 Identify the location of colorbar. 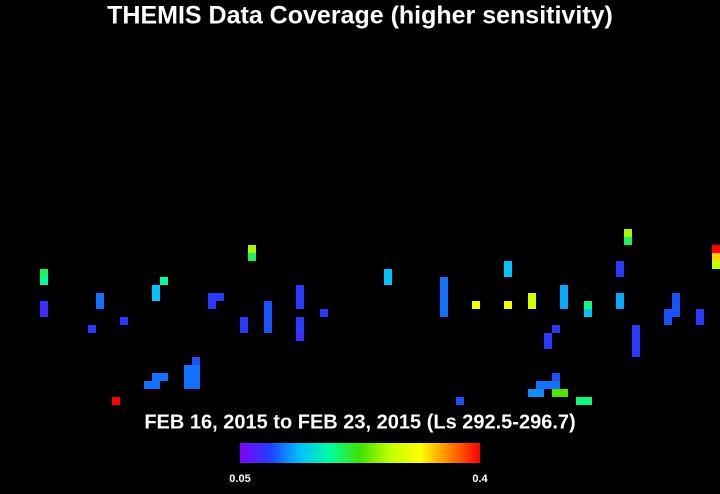
(360, 453).